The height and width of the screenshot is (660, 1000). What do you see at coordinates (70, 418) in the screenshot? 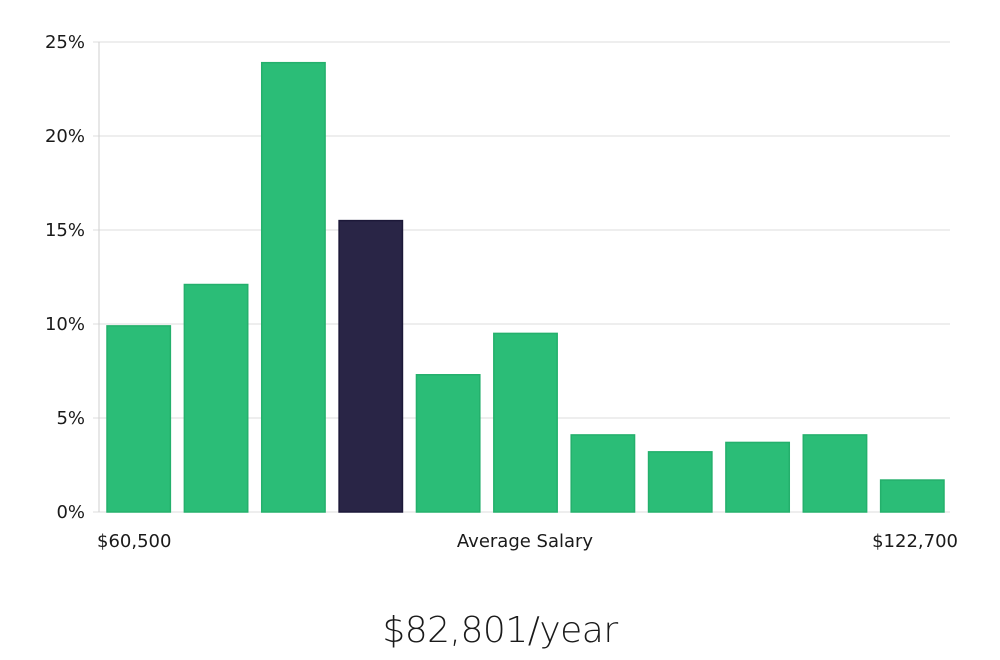
I see `y-tick-label: 5%` at bounding box center [70, 418].